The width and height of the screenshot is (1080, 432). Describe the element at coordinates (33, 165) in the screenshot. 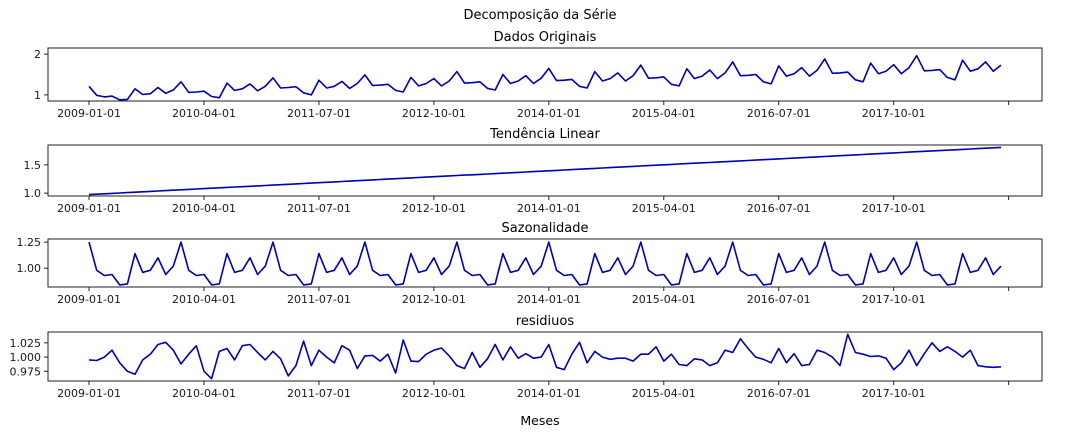

I see `y-tick-label: 1.5` at that location.